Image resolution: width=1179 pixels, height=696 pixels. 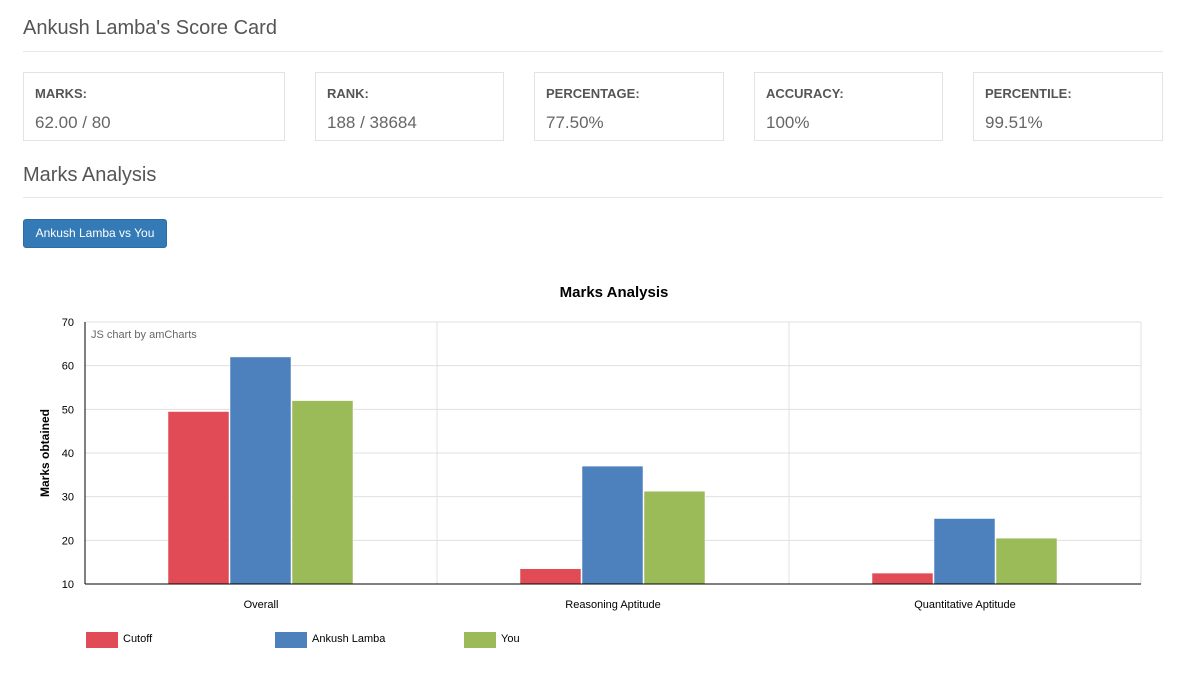 I want to click on bar-reasoning-aptitude-ankush-lamba, so click(x=612, y=525).